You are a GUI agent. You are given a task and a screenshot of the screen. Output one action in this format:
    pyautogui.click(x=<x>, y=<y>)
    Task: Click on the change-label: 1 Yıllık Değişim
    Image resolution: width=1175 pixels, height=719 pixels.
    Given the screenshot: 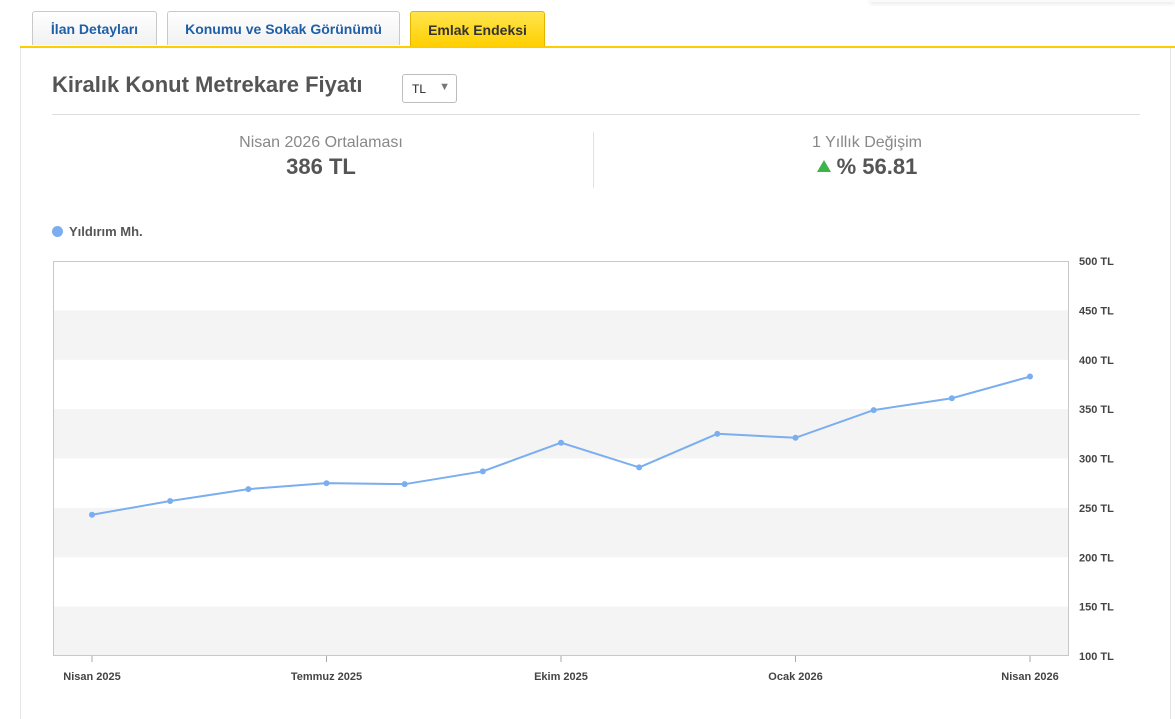 What is the action you would take?
    pyautogui.click(x=867, y=142)
    